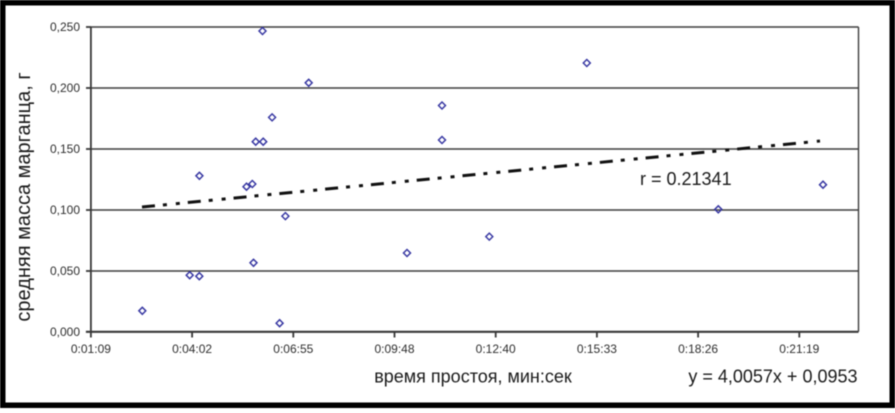  Describe the element at coordinates (65, 271) in the screenshot. I see `svg-text: 0,050` at that location.